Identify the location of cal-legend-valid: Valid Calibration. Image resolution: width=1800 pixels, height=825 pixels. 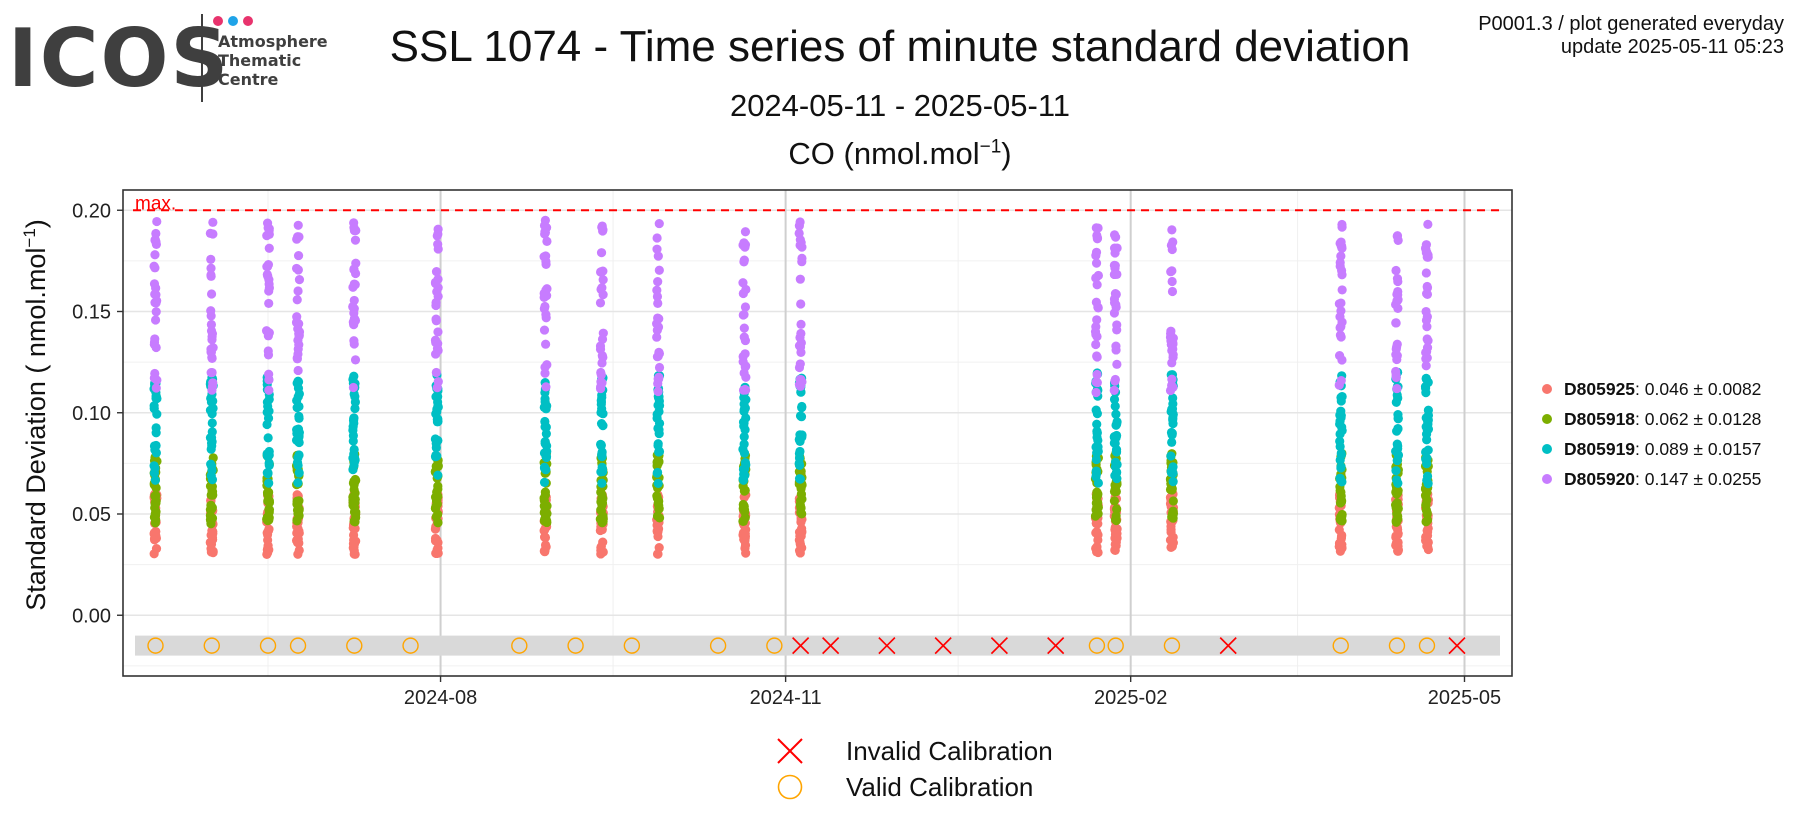
(911, 787).